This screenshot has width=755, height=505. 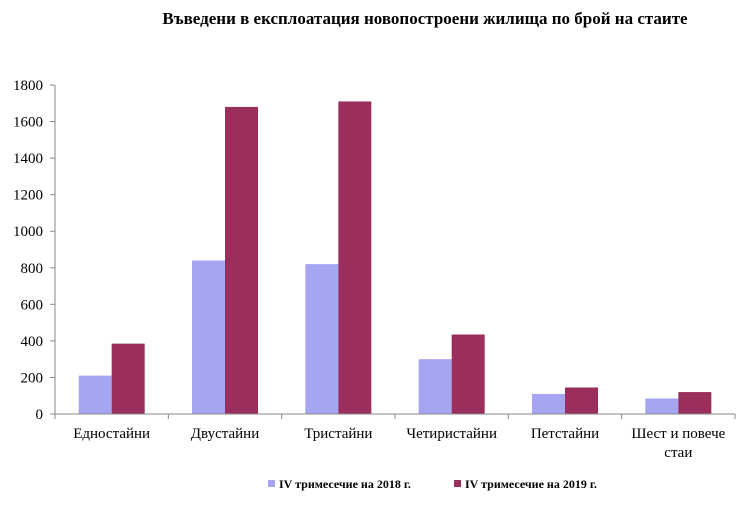 I want to click on y-tick-label: 800, so click(x=32, y=269).